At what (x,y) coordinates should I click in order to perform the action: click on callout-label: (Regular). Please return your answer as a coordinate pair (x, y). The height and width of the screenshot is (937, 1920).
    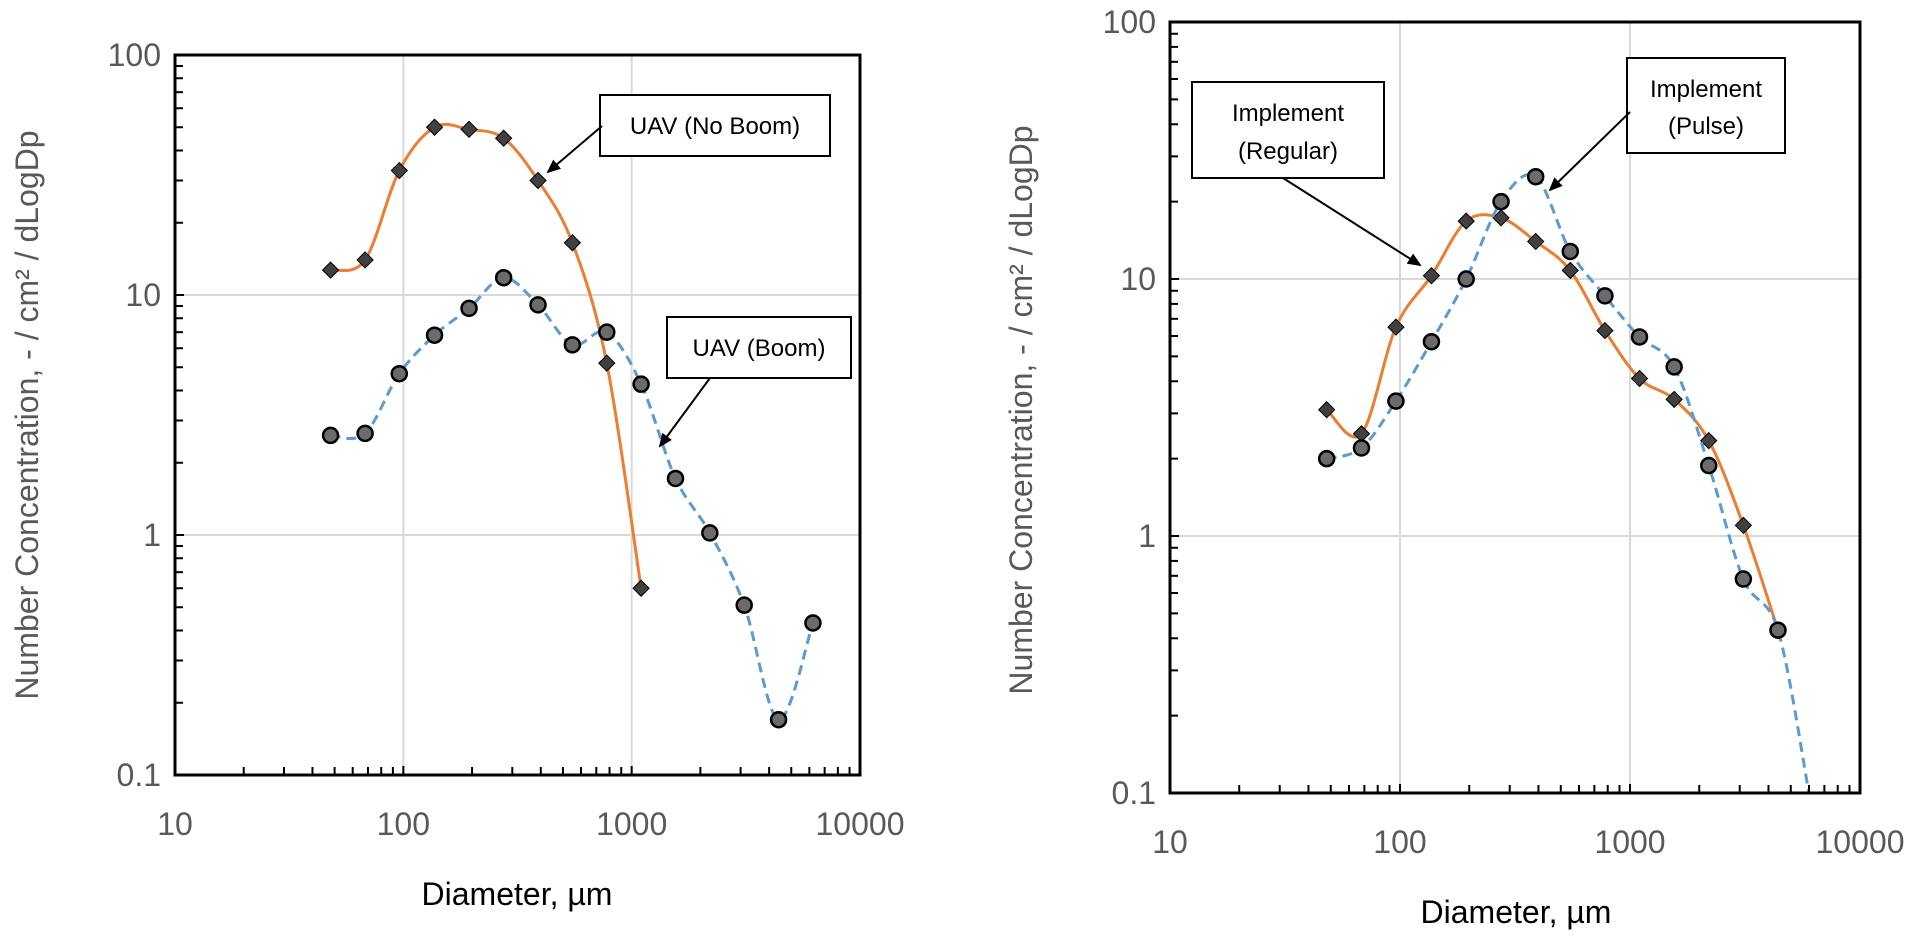
    Looking at the image, I should click on (1288, 151).